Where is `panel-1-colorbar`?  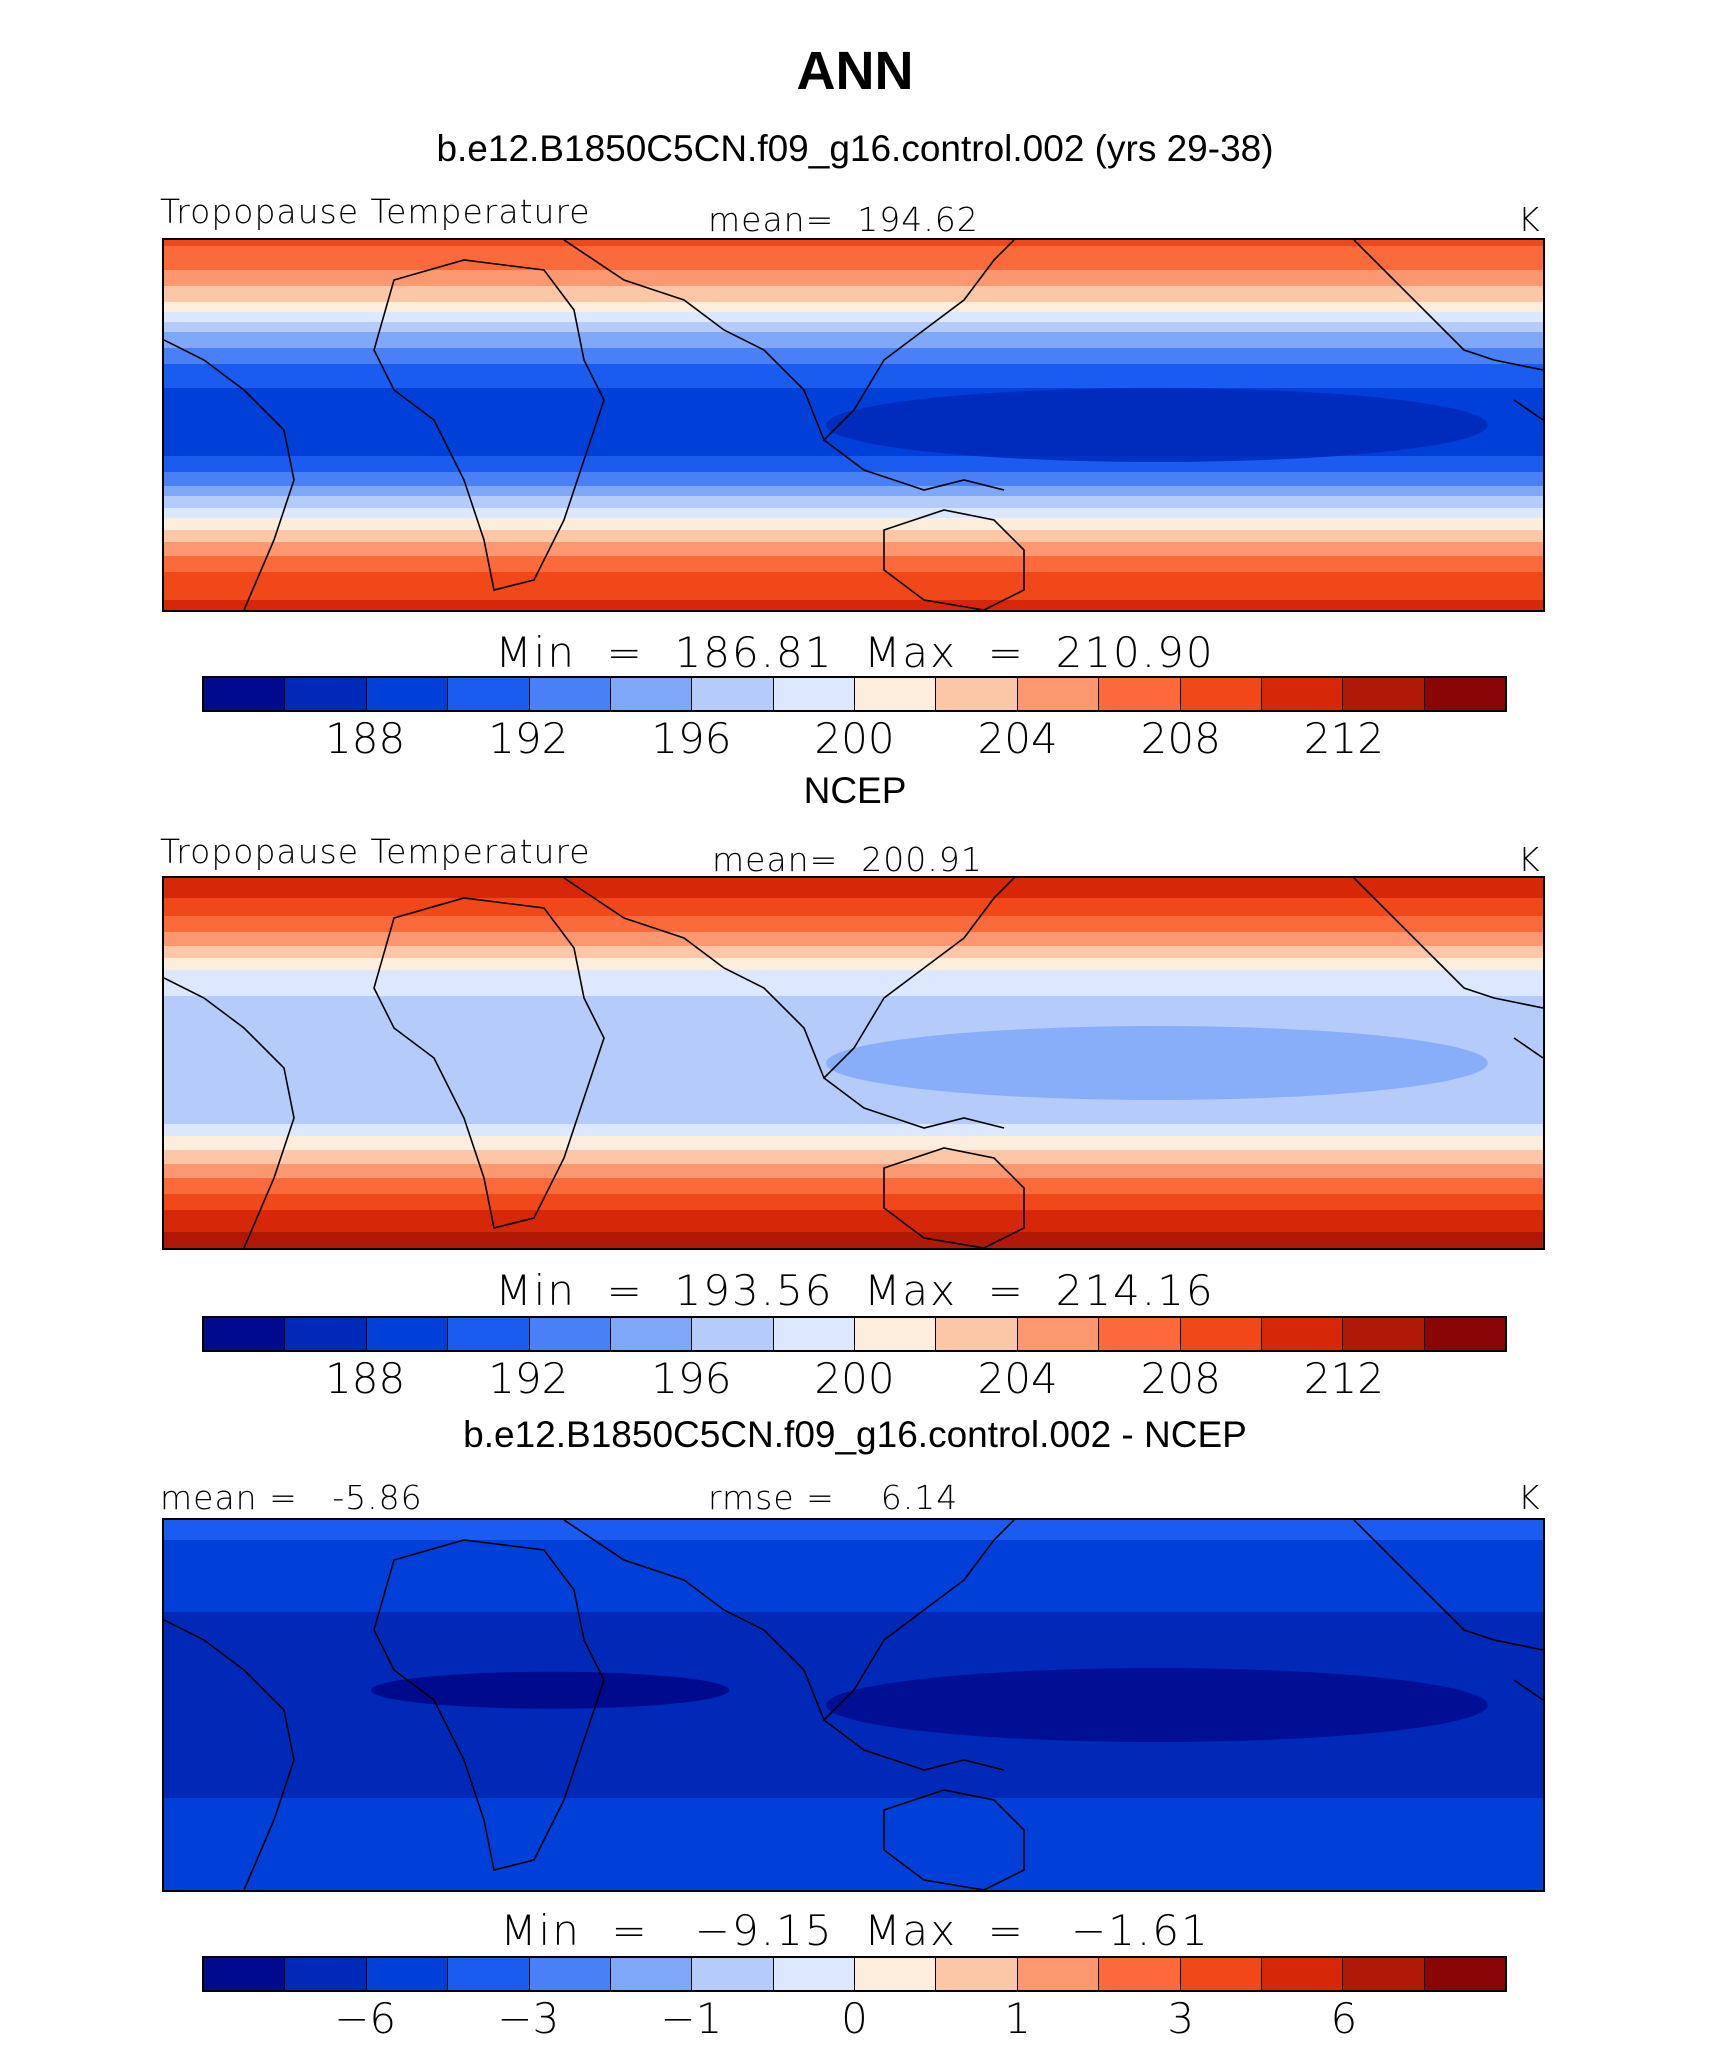 panel-1-colorbar is located at coordinates (854, 694).